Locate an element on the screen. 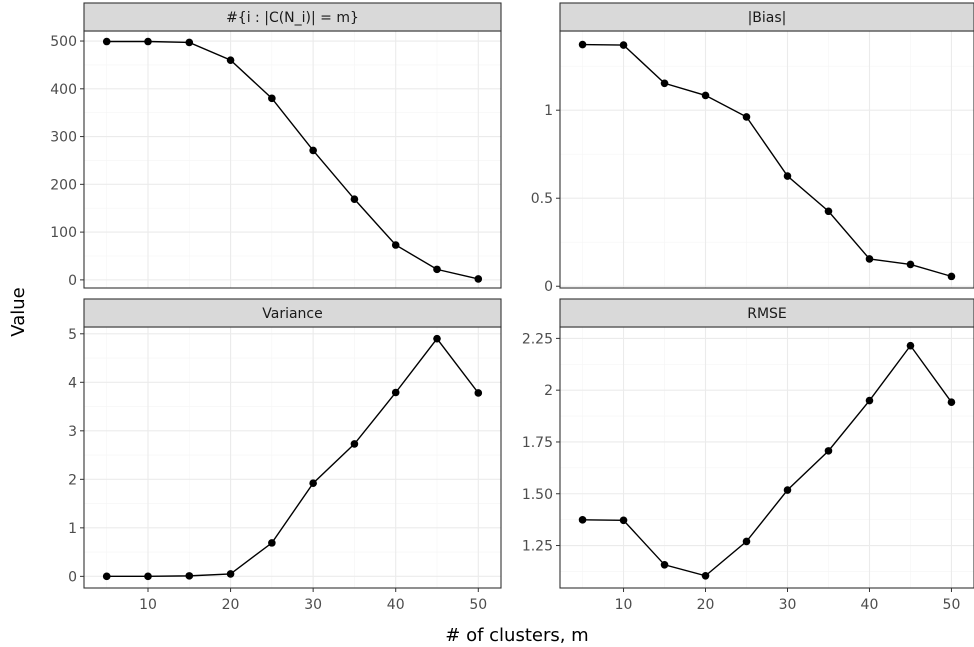  y-tick-label: 1.75 is located at coordinates (537, 443).